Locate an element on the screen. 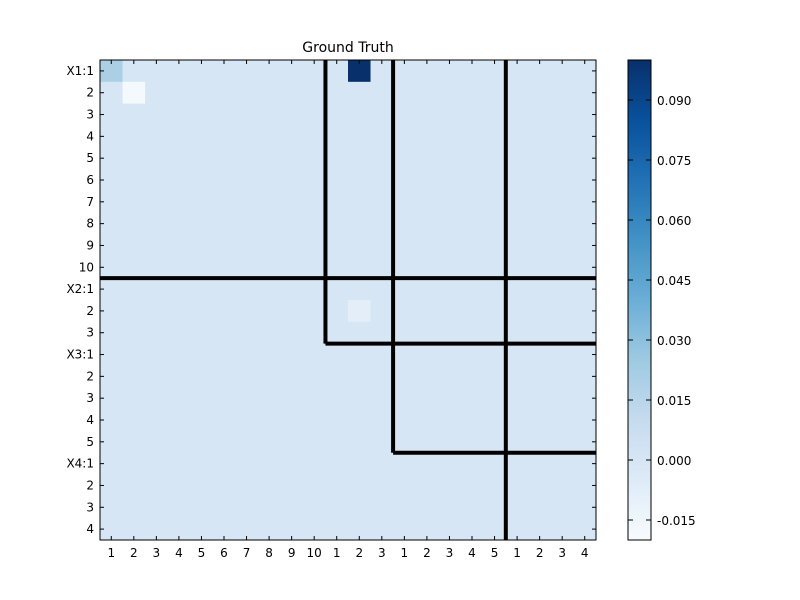 The image size is (800, 600). chart-title: Ground Truth is located at coordinates (347, 48).